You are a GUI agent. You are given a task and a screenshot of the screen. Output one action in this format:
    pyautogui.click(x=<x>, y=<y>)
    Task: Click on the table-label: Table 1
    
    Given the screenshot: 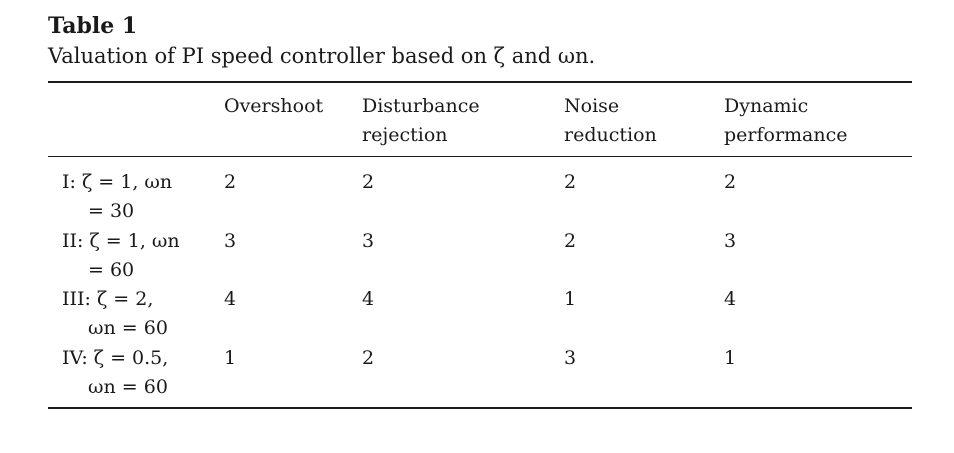 What is the action you would take?
    pyautogui.click(x=93, y=26)
    